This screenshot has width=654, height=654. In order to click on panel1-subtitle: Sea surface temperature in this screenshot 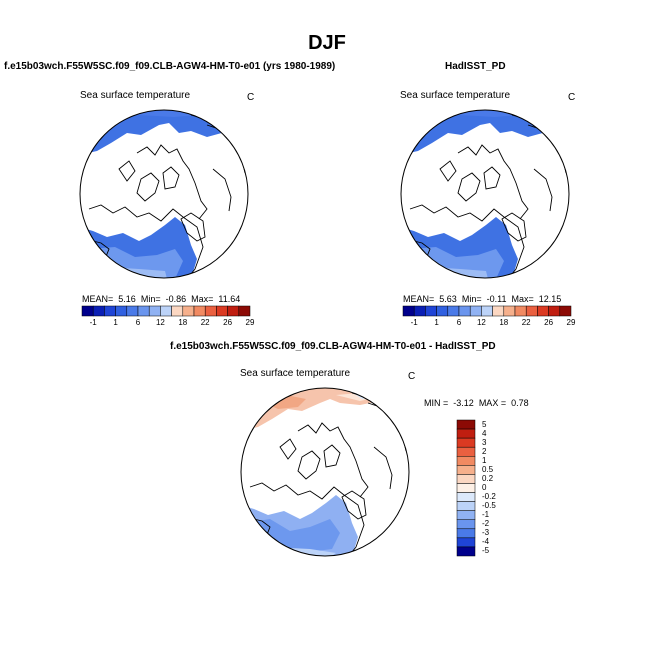, I will do `click(135, 95)`.